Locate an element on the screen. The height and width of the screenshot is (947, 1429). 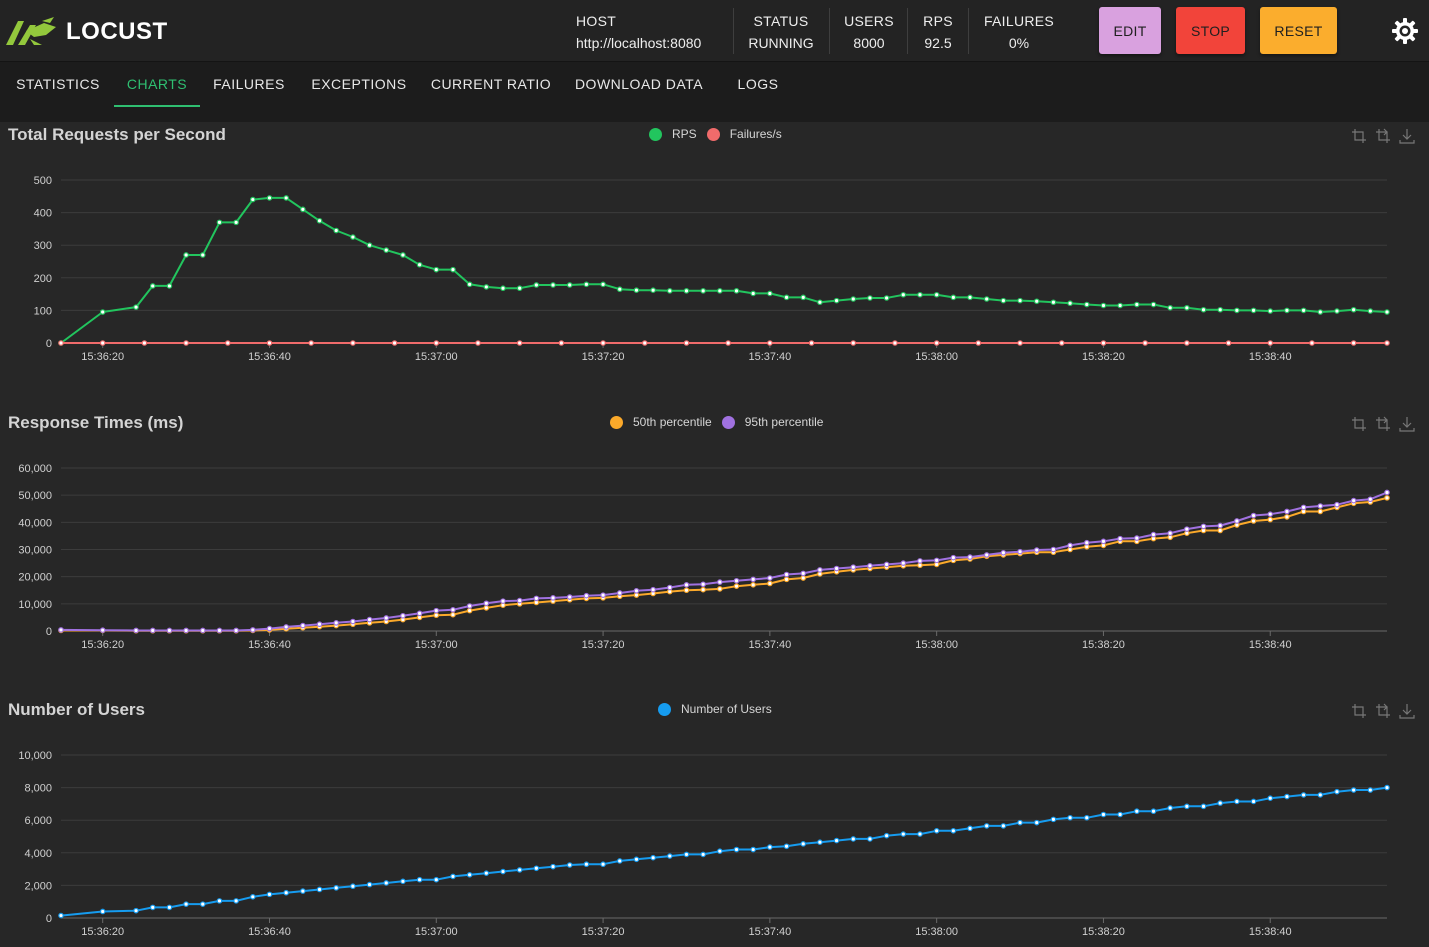
x-tick-label: 15:37:20 is located at coordinates (603, 357).